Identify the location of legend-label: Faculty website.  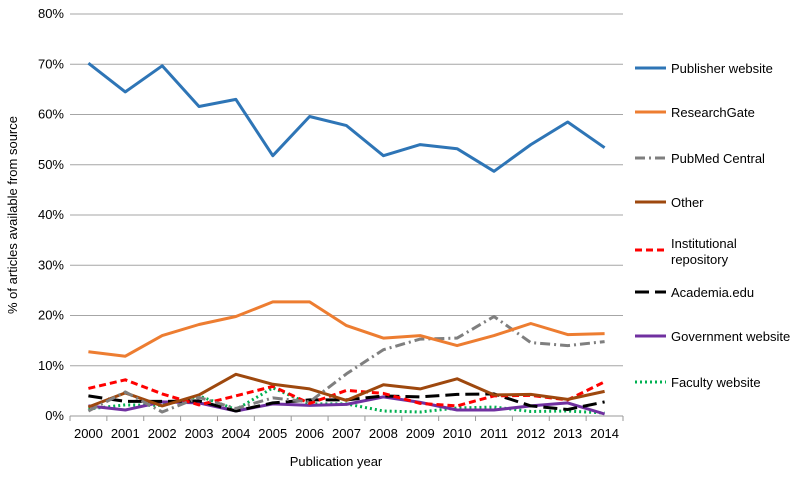
(716, 382).